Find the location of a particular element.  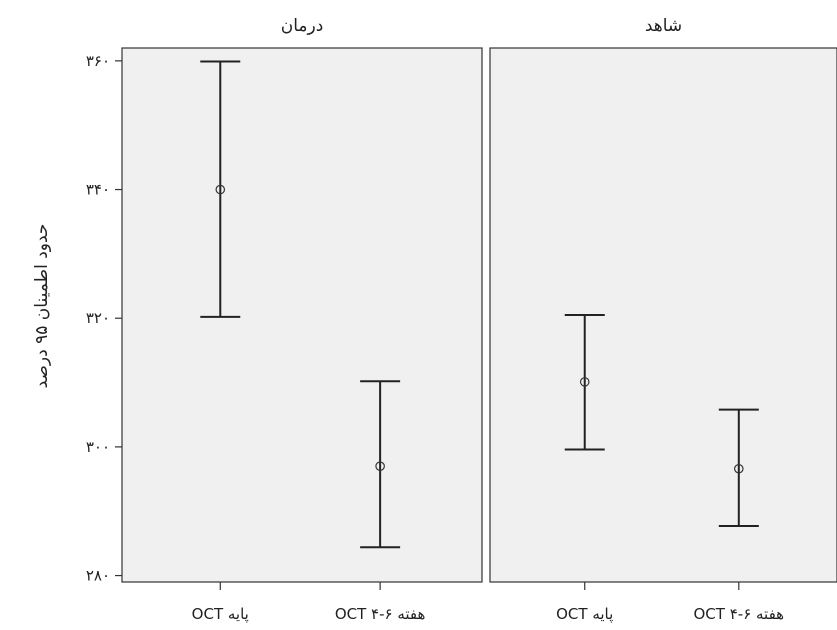

panel-title: درمان is located at coordinates (302, 26).